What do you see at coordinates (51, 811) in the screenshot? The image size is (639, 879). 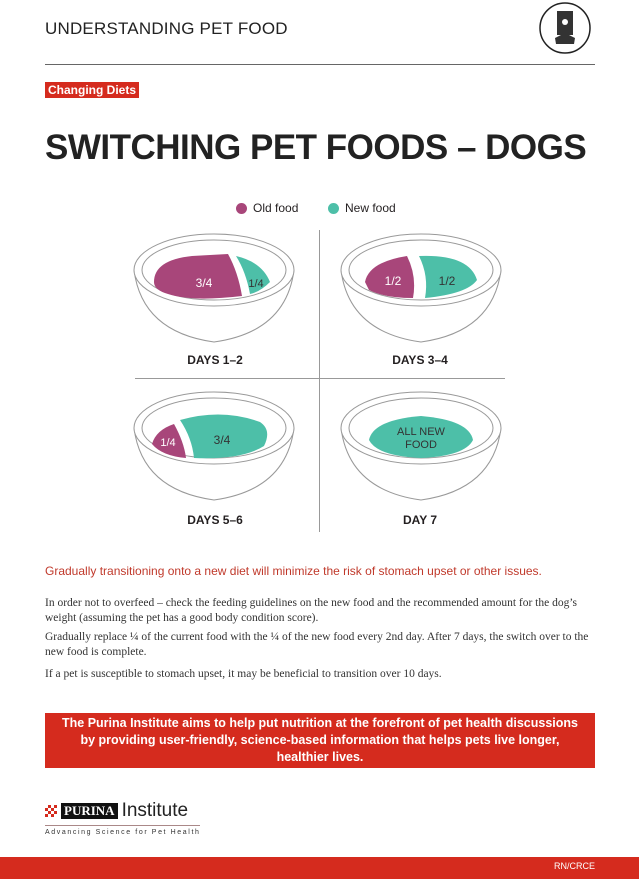 I see `checkerboard-icon` at bounding box center [51, 811].